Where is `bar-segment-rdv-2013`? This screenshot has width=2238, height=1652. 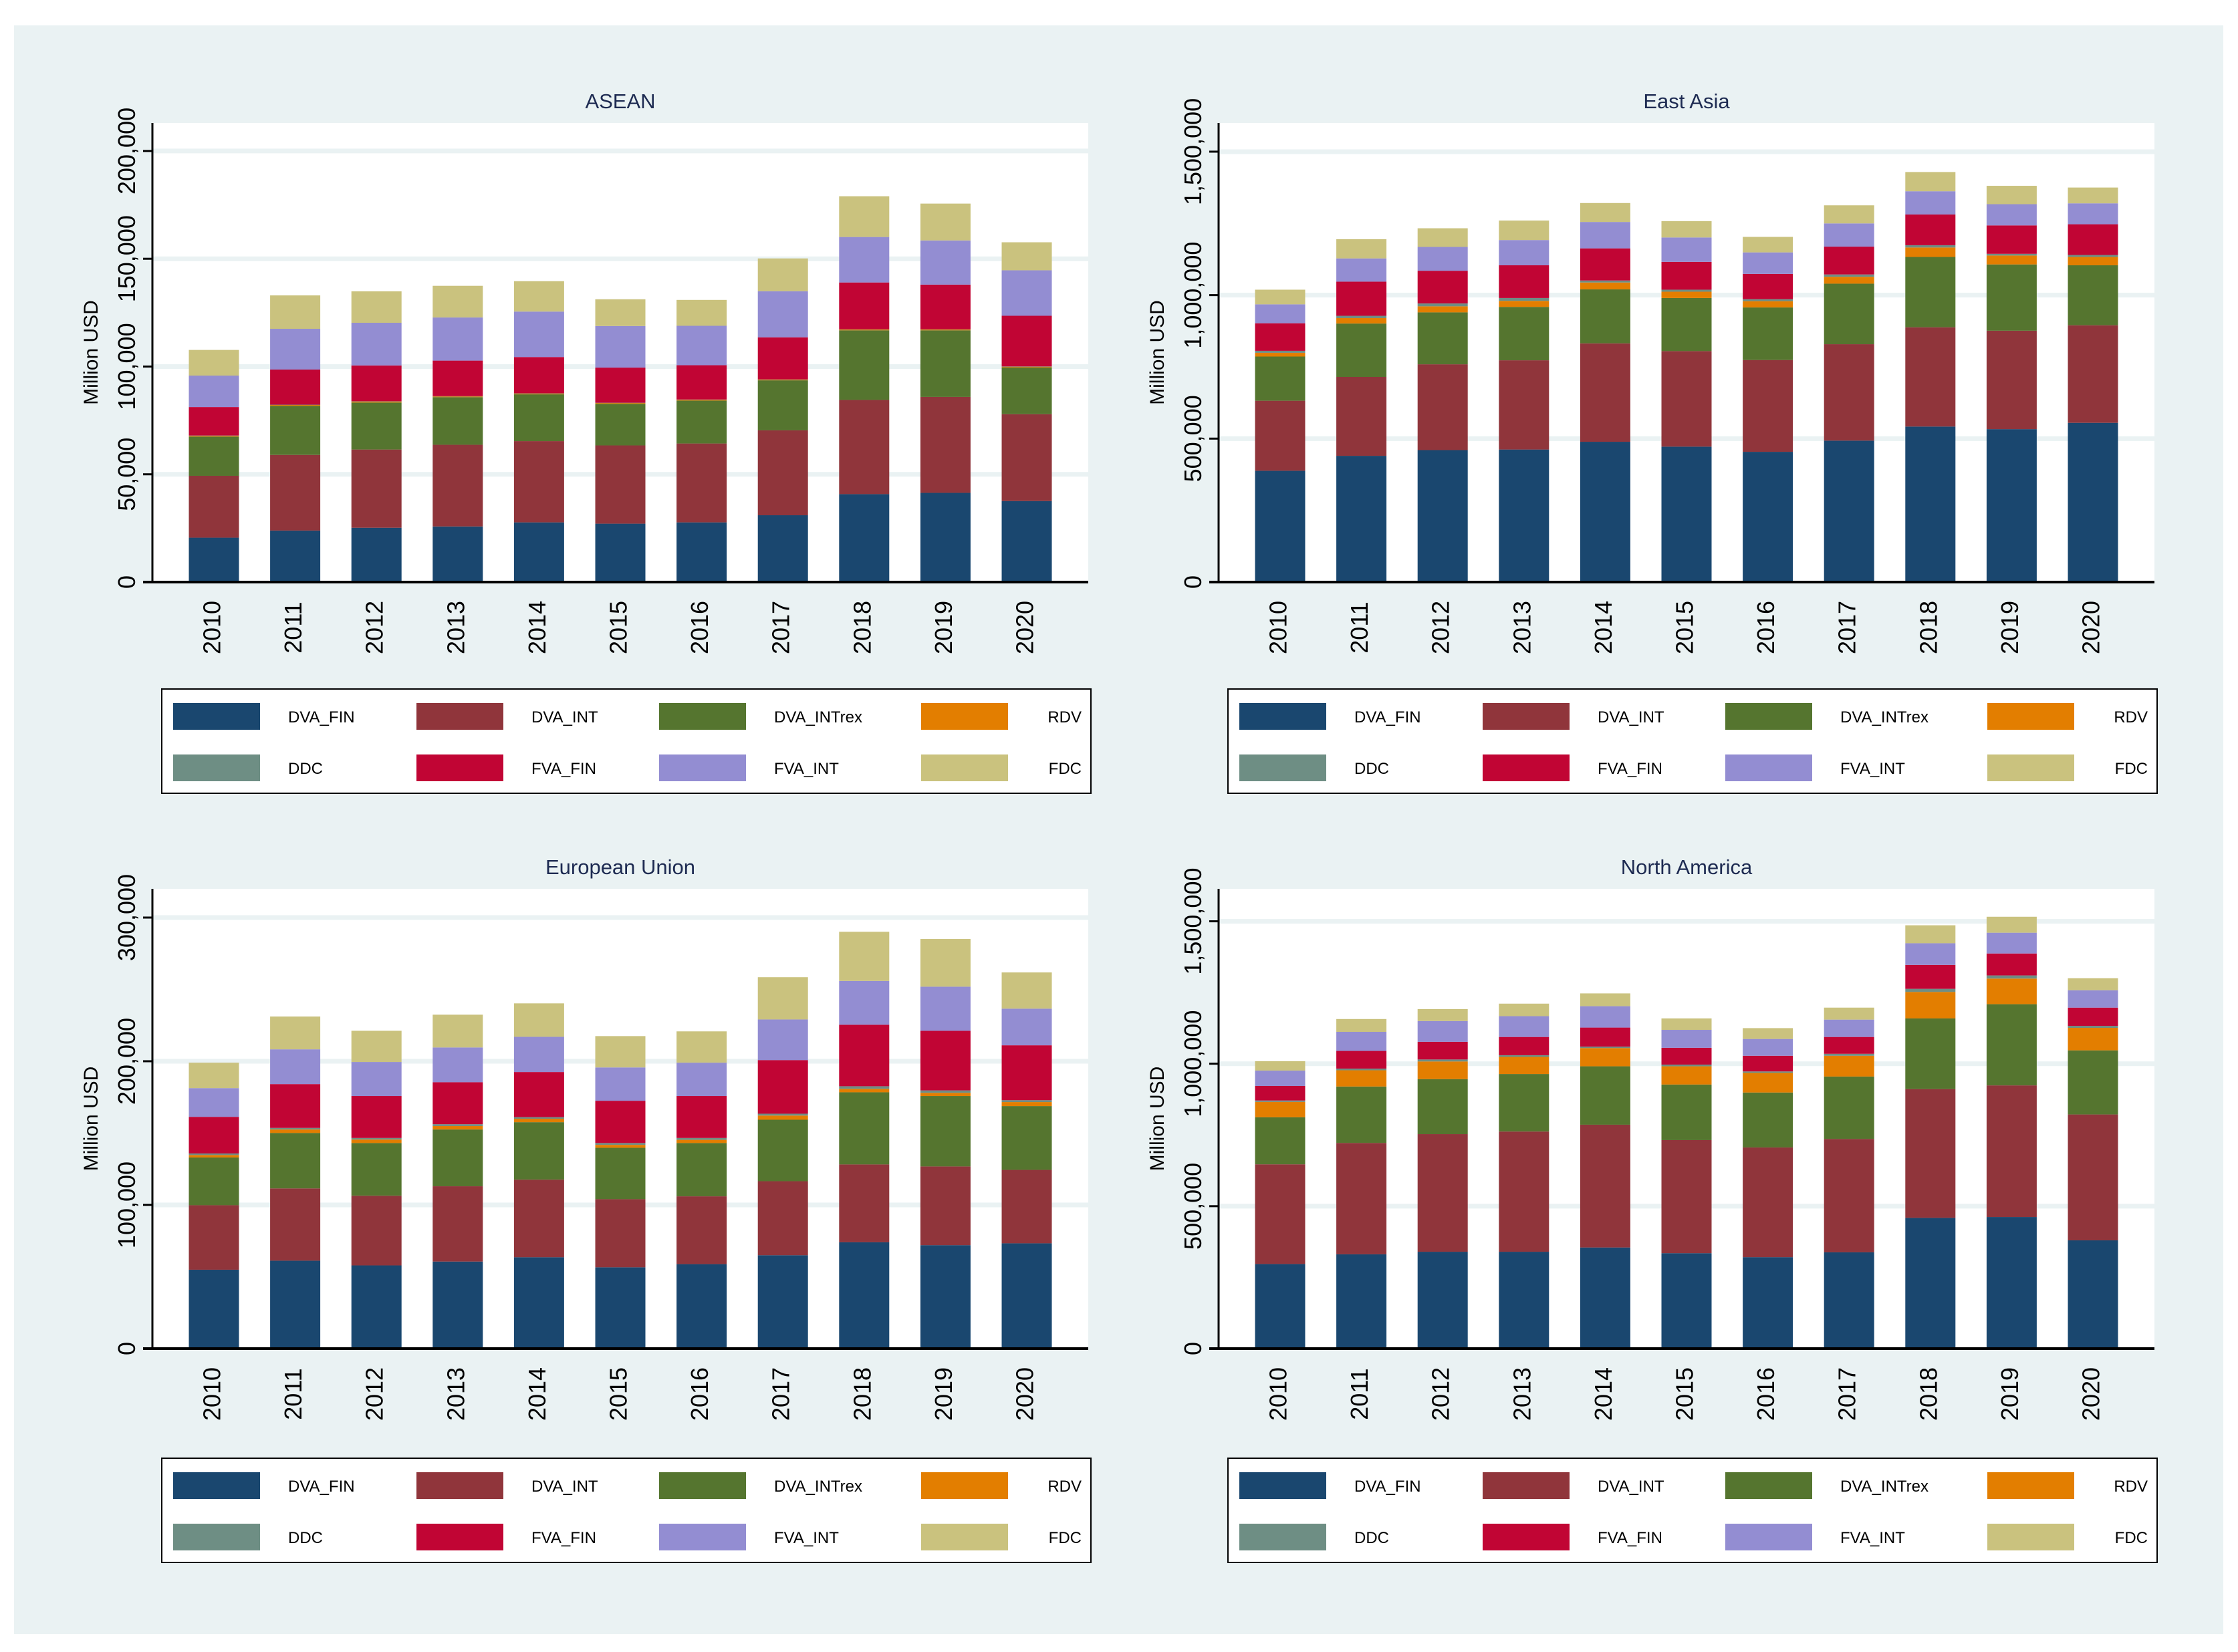
bar-segment-rdv-2013 is located at coordinates (458, 1127).